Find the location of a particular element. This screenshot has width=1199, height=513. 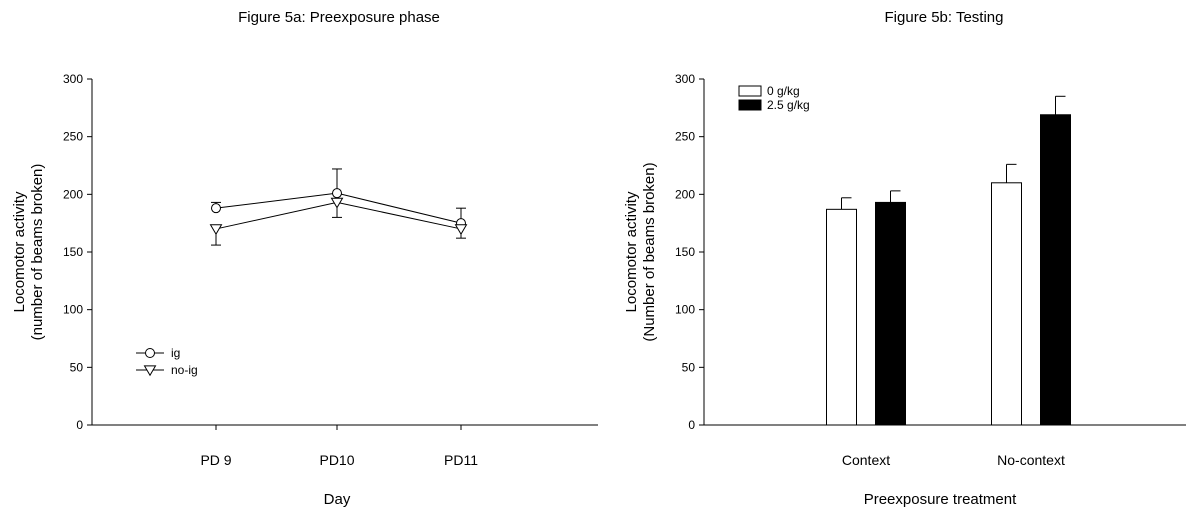

panel-a-ylabel-line1: Locomotor activity is located at coordinates (19, 251).